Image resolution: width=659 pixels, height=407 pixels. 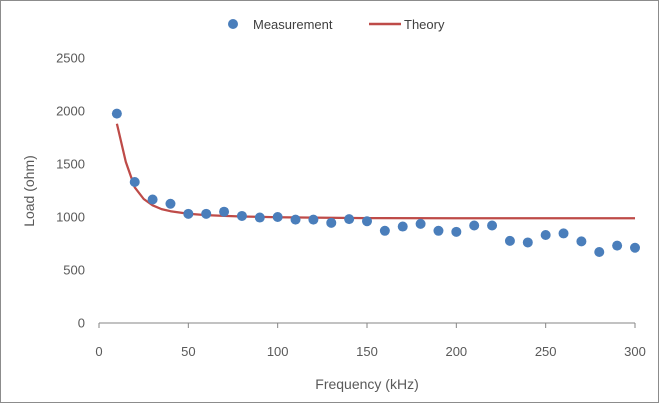 What do you see at coordinates (98, 351) in the screenshot?
I see `x-tick-label: 0` at bounding box center [98, 351].